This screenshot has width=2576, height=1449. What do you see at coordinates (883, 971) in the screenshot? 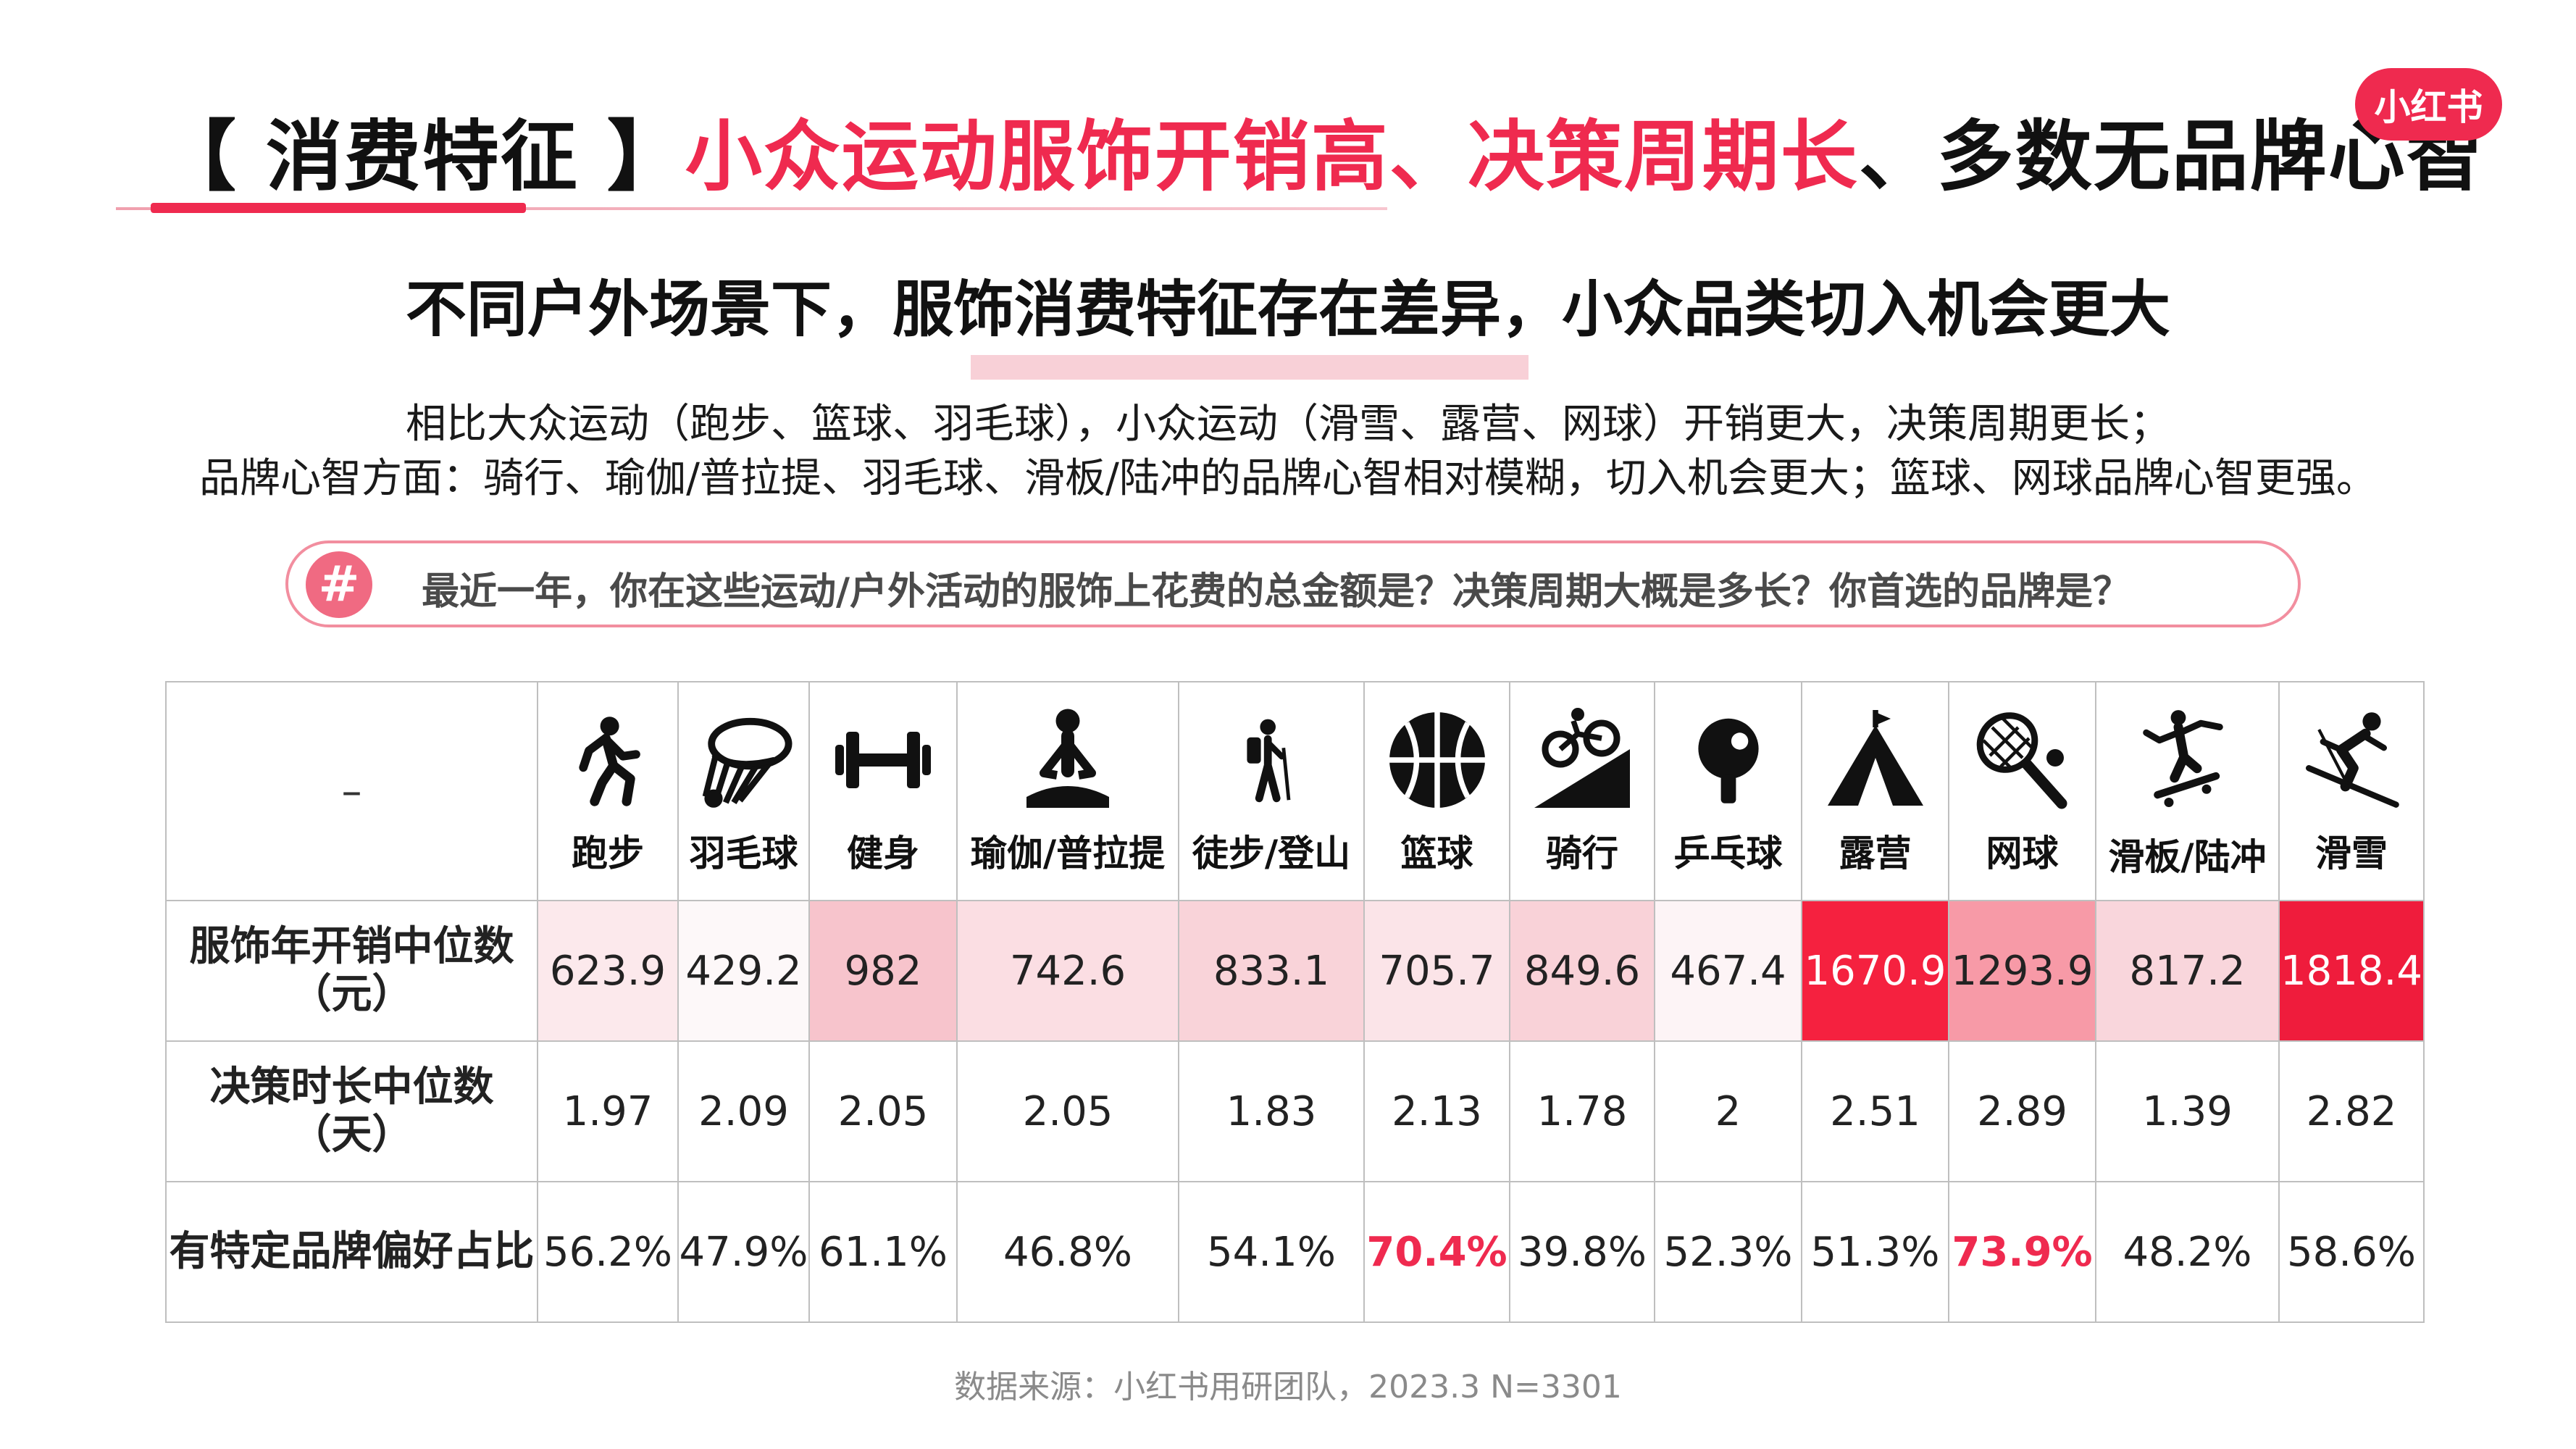
I see `spending-cell: 982` at bounding box center [883, 971].